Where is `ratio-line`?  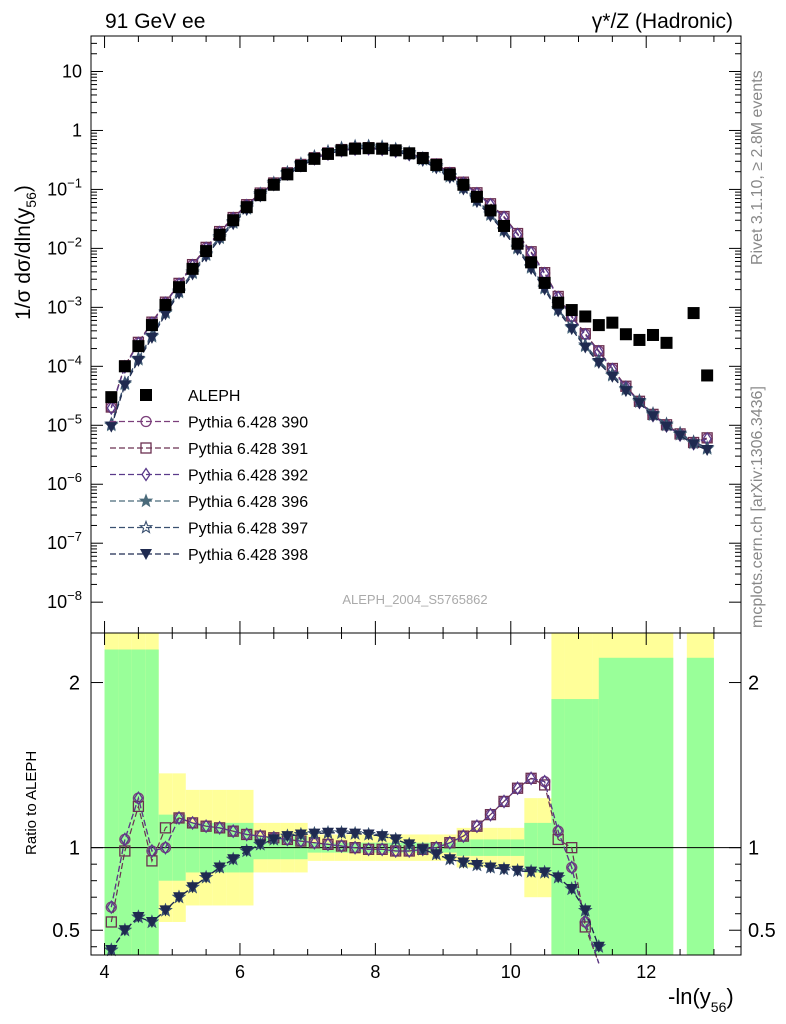
ratio-line is located at coordinates (355, 870).